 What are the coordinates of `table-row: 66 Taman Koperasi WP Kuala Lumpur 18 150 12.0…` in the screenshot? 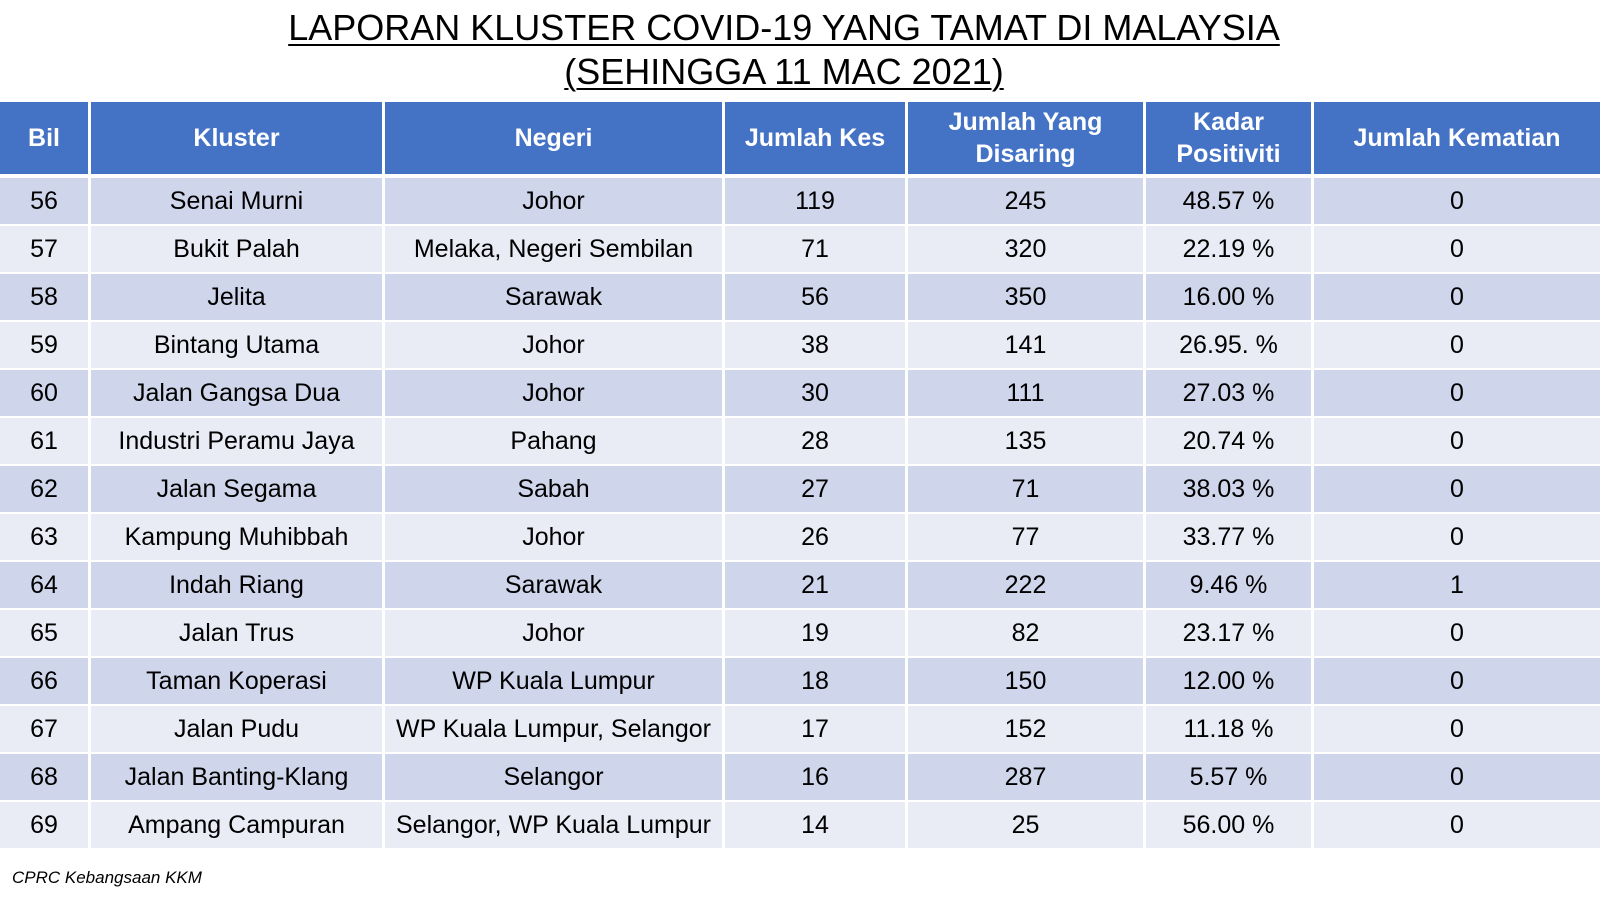 It's located at (800, 682).